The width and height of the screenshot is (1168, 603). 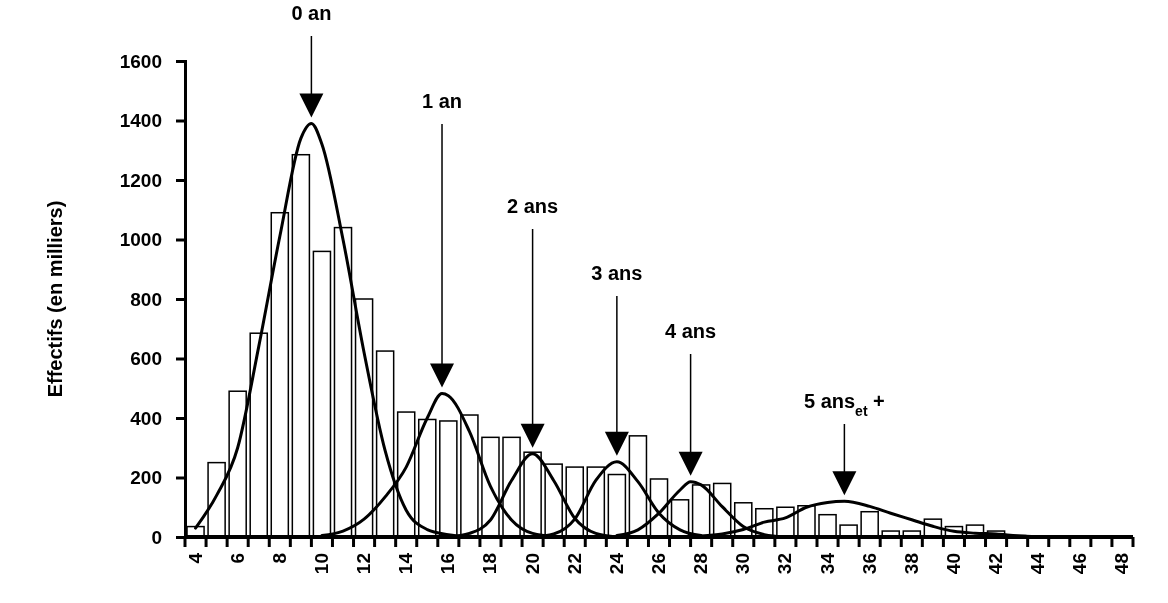 I want to click on x-tick-label: 10, so click(x=321, y=564).